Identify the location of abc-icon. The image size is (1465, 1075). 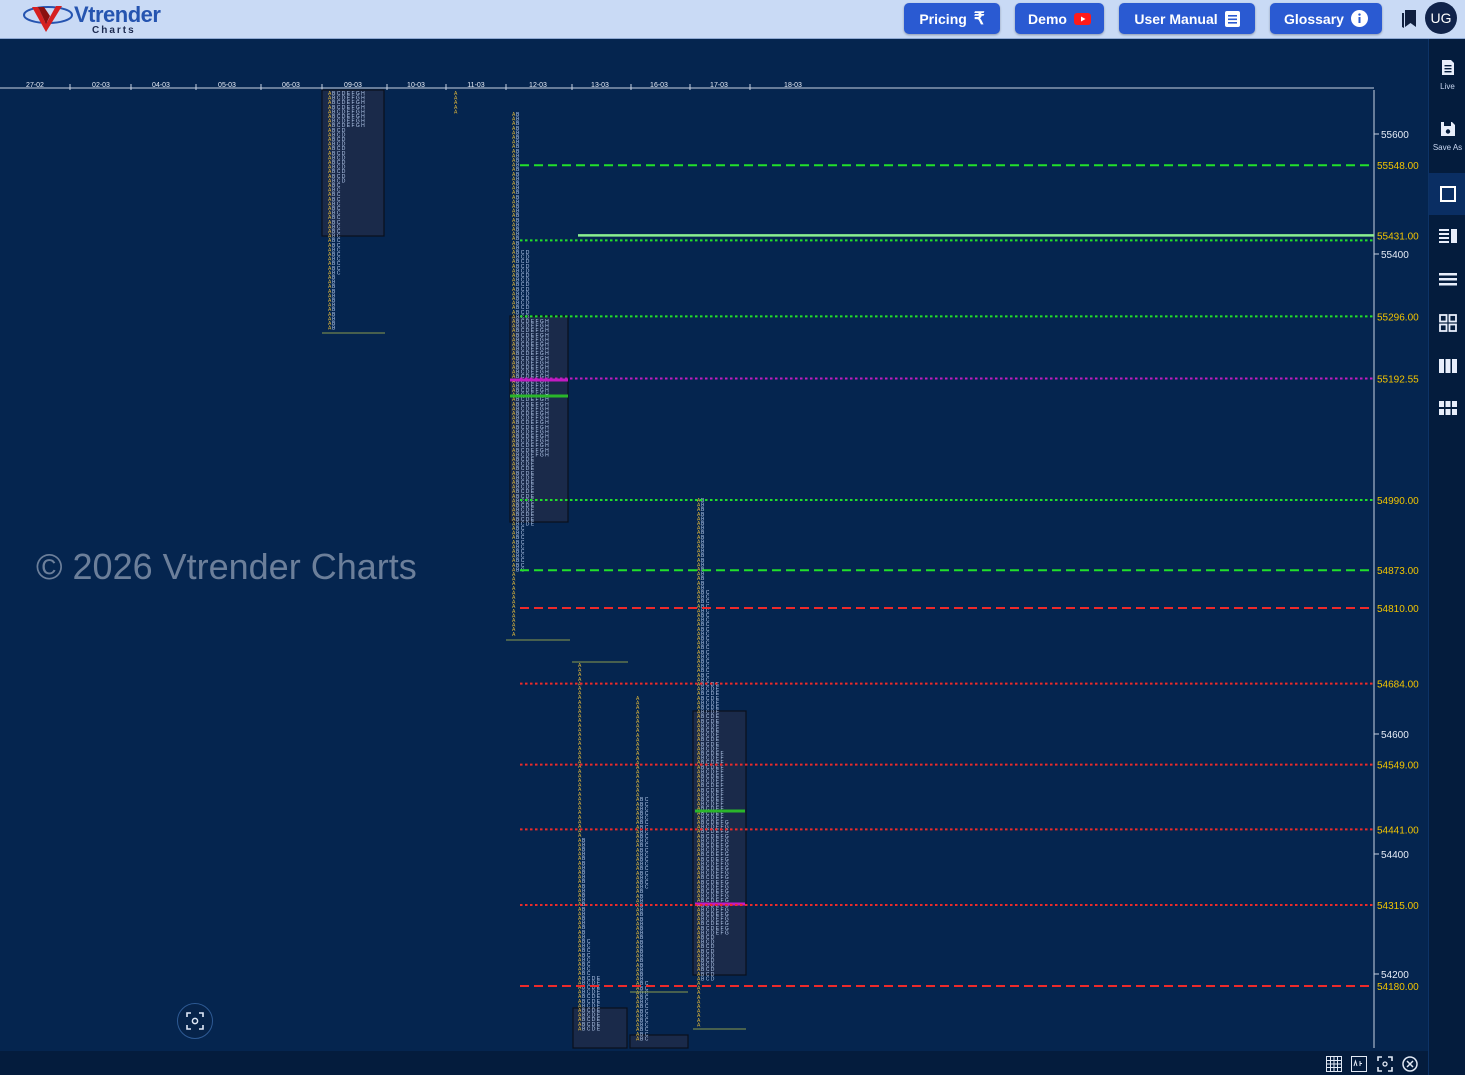
(1359, 1064).